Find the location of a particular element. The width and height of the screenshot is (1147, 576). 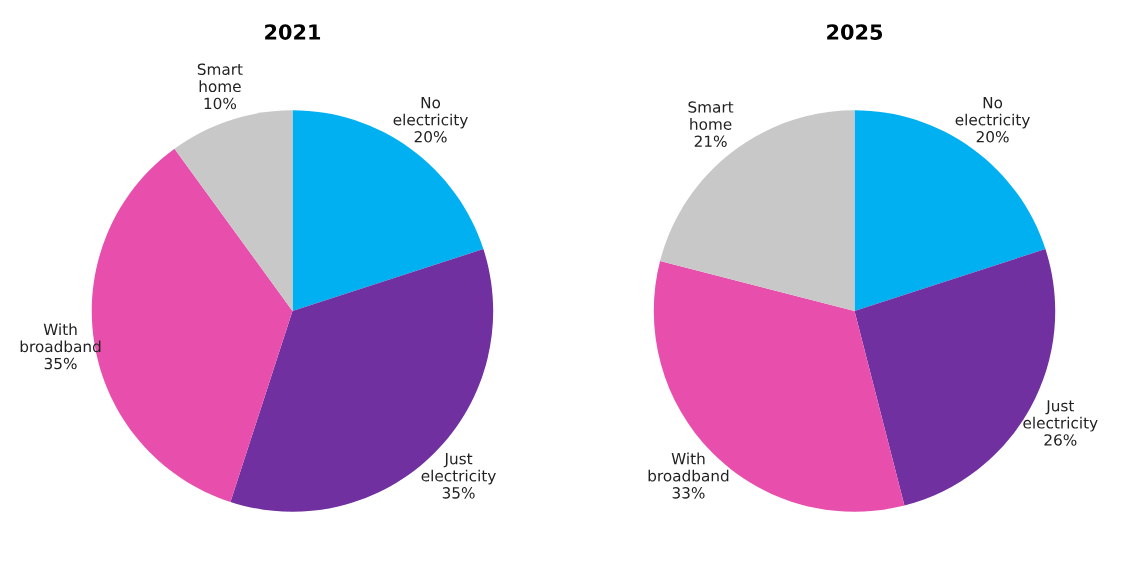

data-label: 33% is located at coordinates (688, 493).